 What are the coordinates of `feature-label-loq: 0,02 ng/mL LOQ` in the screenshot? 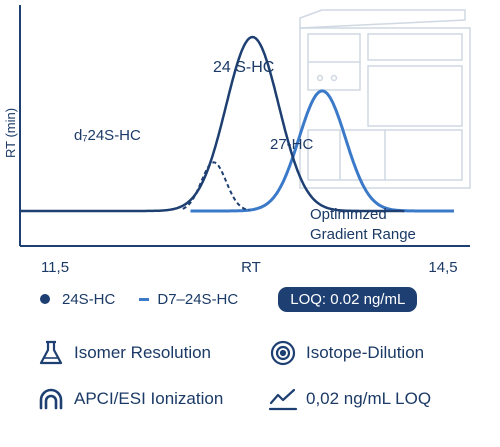 It's located at (369, 398).